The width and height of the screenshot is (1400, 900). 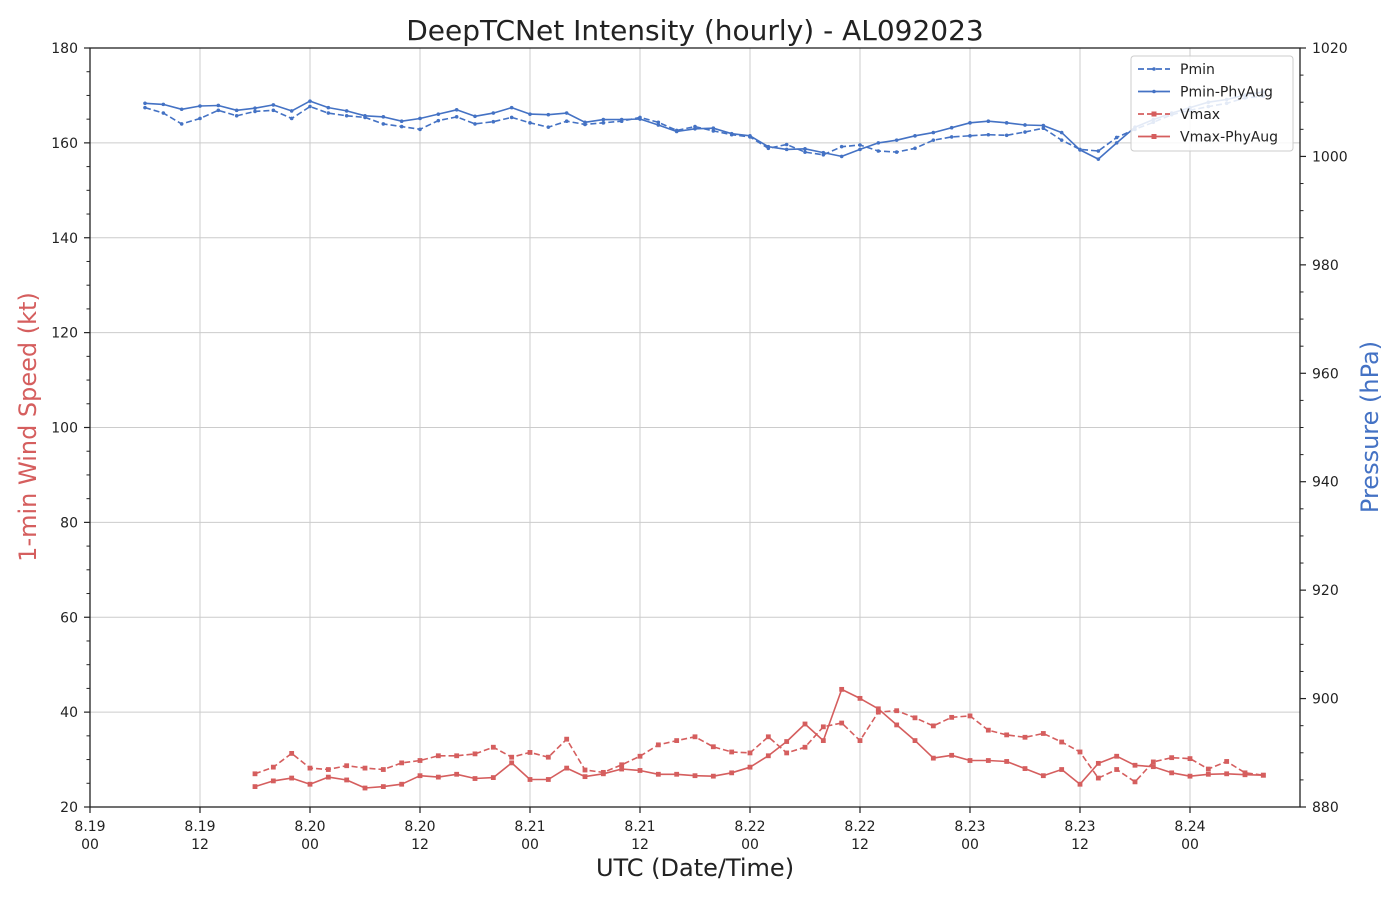 What do you see at coordinates (64, 49) in the screenshot?
I see `y-left-tick-label: 180` at bounding box center [64, 49].